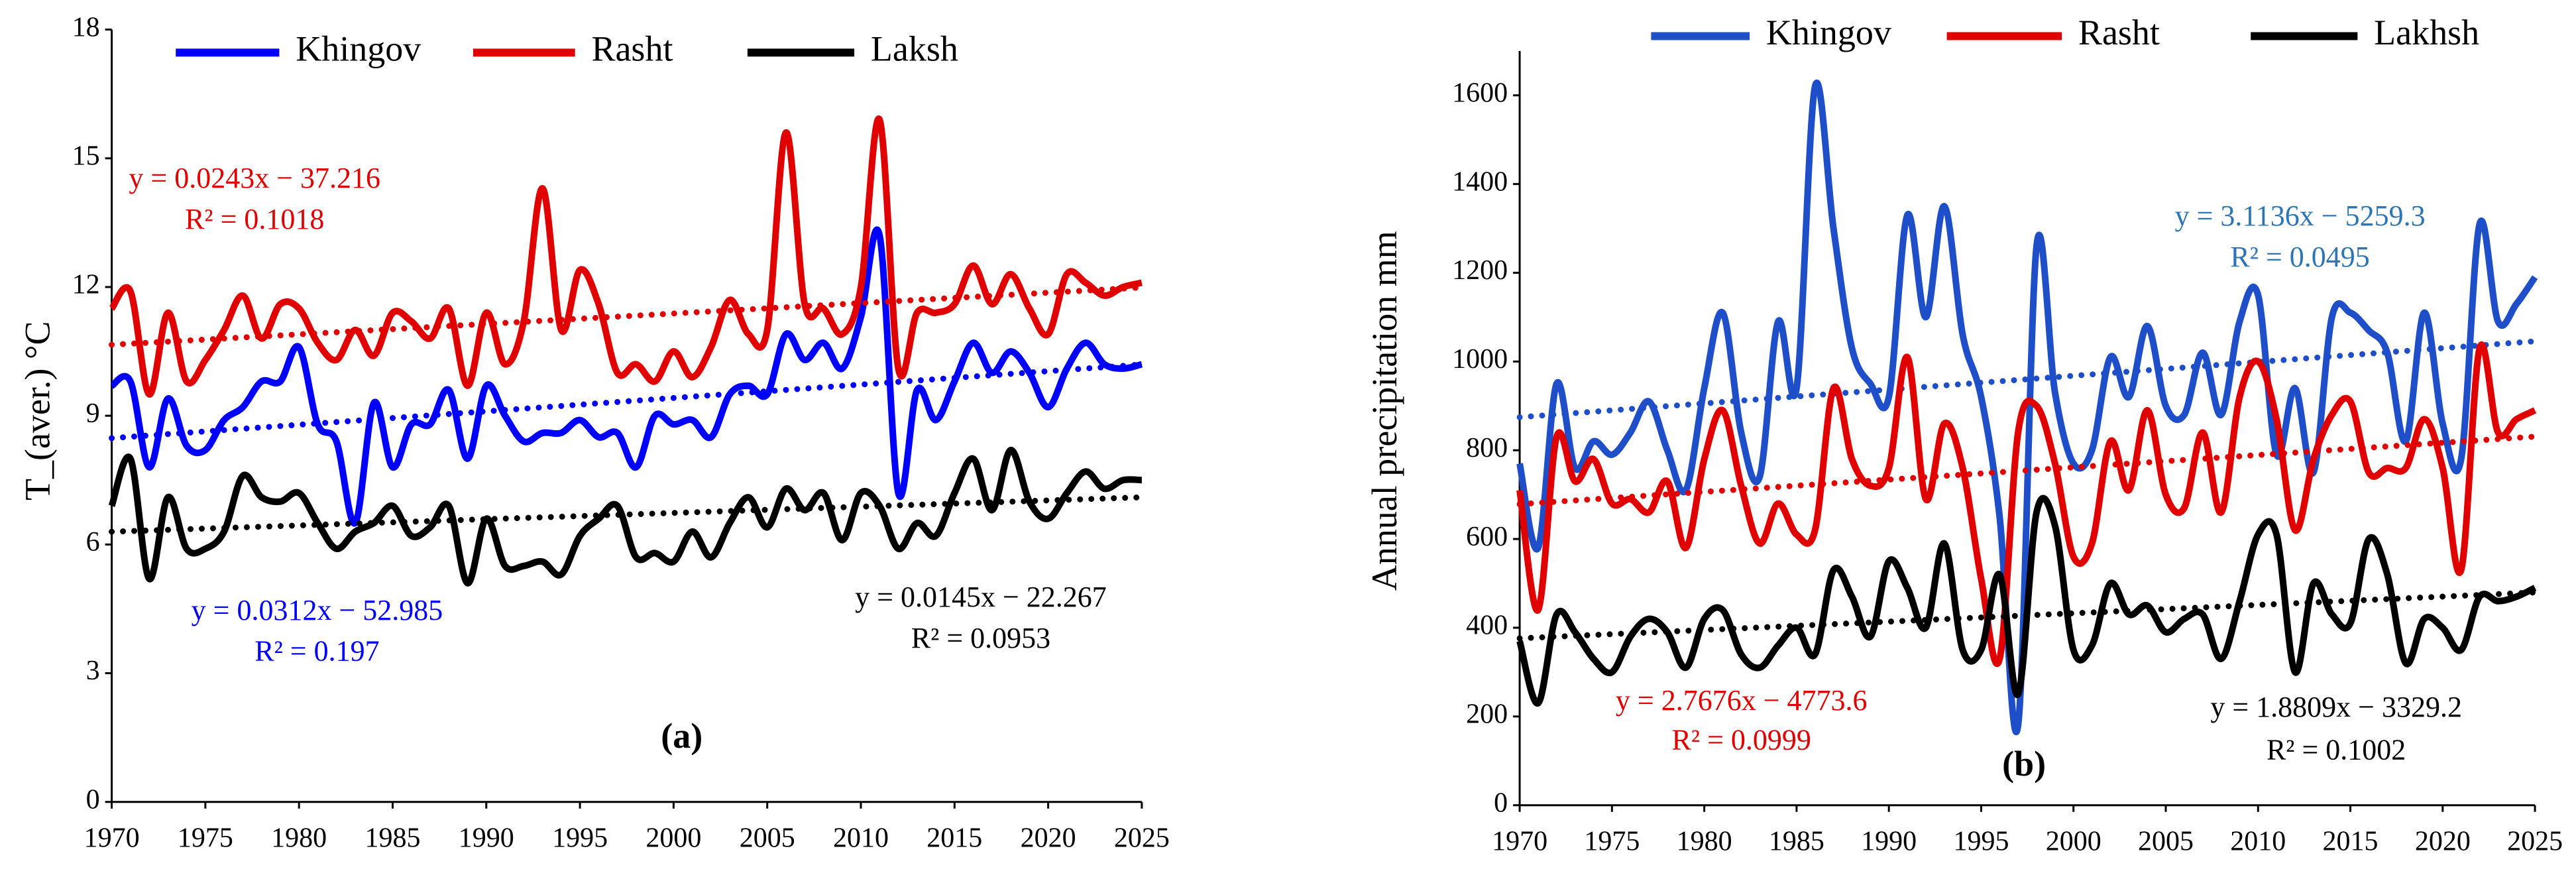 This screenshot has width=2576, height=877. What do you see at coordinates (1384, 411) in the screenshot?
I see `y-axis-label: Annual precipitation mm` at bounding box center [1384, 411].